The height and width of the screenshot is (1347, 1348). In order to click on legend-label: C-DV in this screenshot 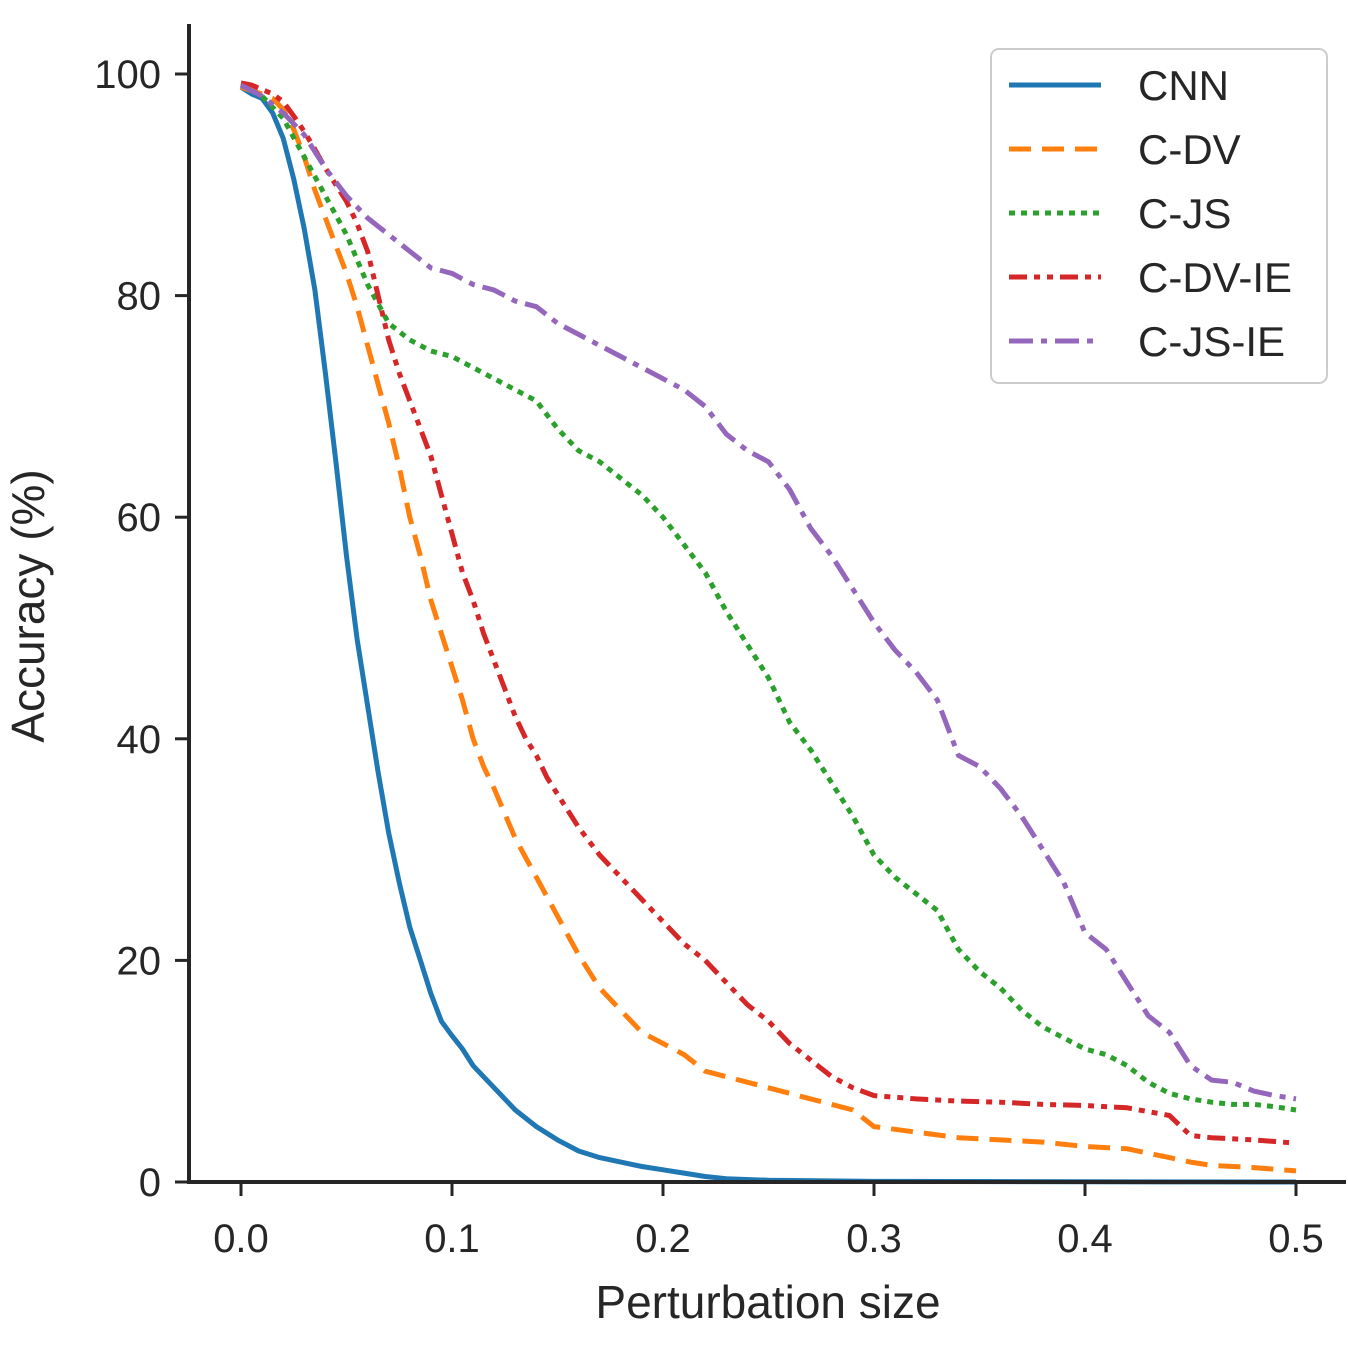, I will do `click(1189, 149)`.